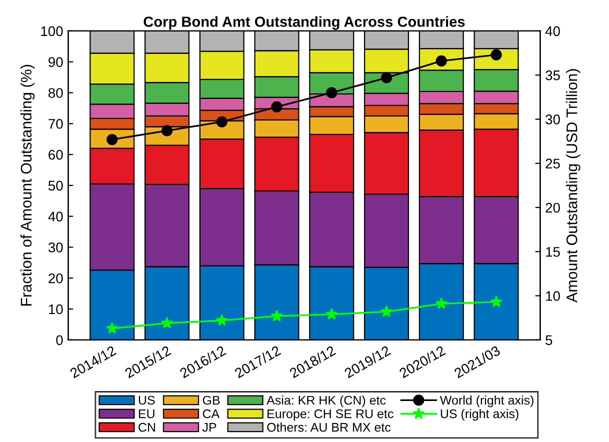 The image size is (609, 442). Describe the element at coordinates (331, 415) in the screenshot. I see `legend-label: Europe: CH SE RU etc` at that location.